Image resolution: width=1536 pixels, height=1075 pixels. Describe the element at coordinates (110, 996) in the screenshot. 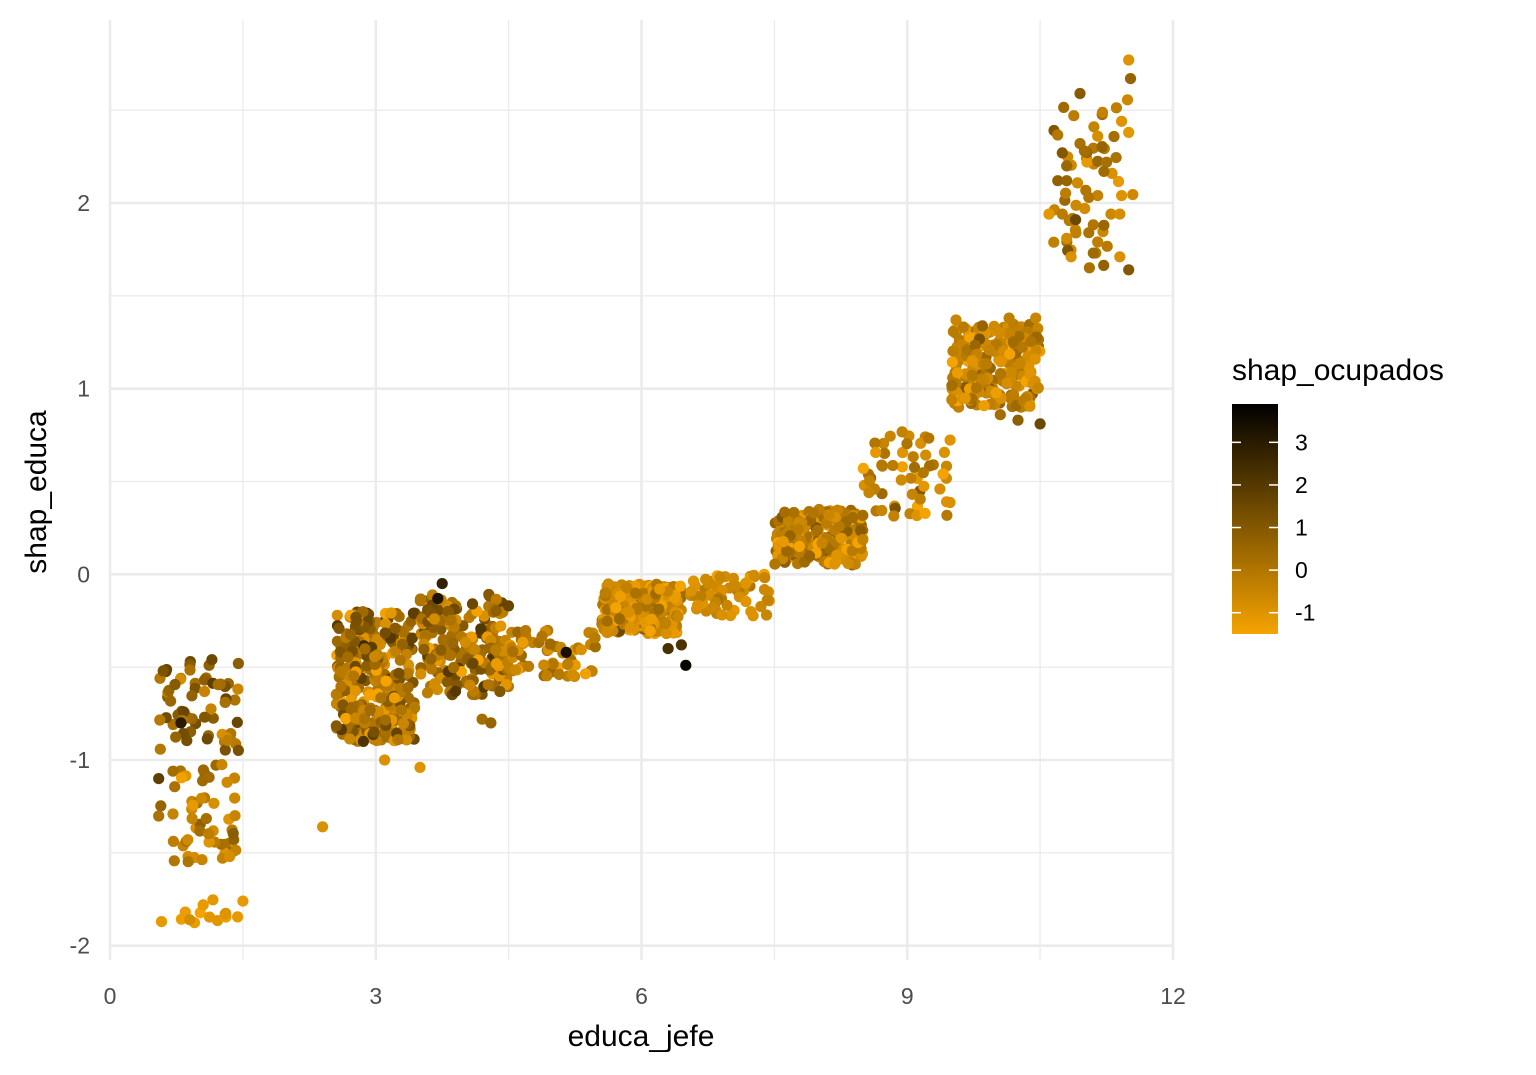

I see `x-tick-label: 0` at that location.